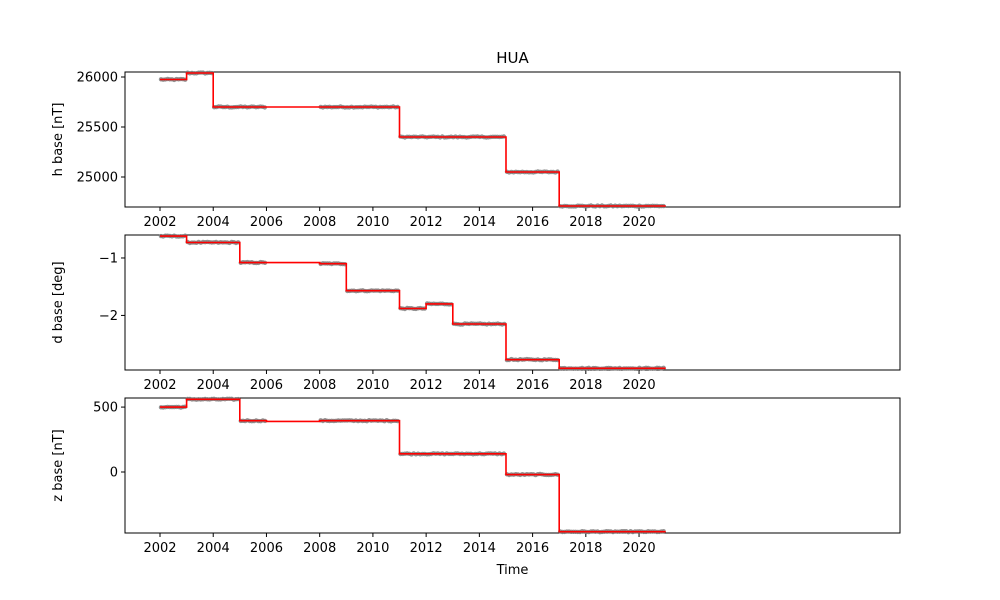 This screenshot has height=600, width=1000. What do you see at coordinates (58, 302) in the screenshot?
I see `y-axis-label-2: d base [deg]` at bounding box center [58, 302].